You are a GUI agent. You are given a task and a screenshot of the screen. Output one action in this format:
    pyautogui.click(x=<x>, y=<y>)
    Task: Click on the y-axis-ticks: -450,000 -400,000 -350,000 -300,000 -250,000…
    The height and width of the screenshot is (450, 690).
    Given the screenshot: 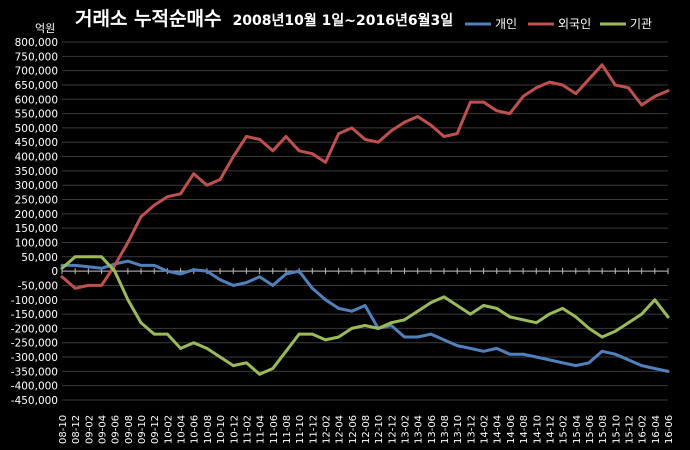 What is the action you would take?
    pyautogui.click(x=34, y=222)
    